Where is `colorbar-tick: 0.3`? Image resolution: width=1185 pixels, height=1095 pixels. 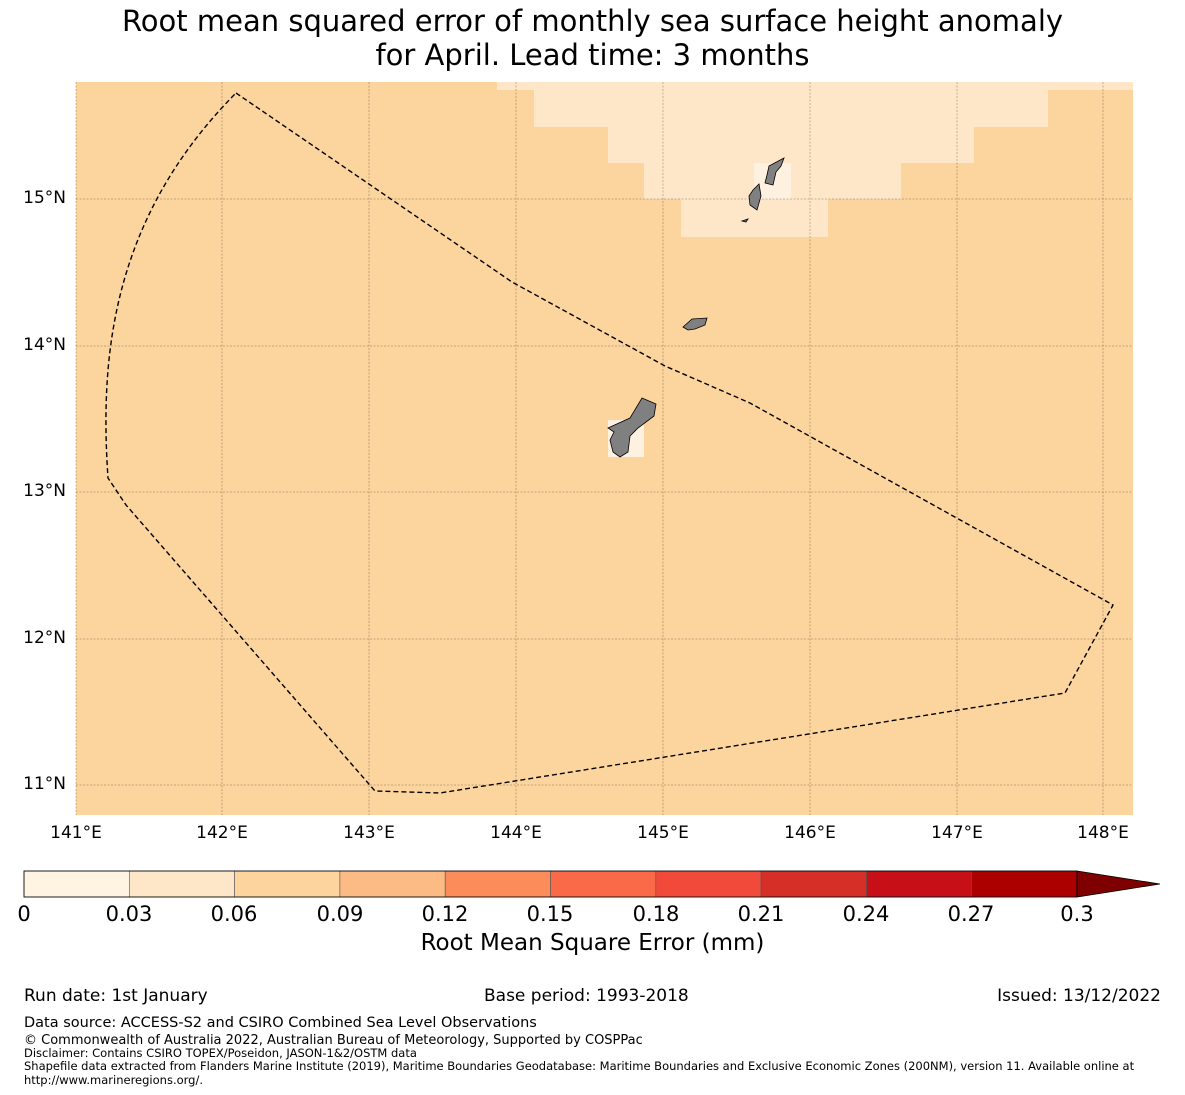 colorbar-tick: 0.3 is located at coordinates (1077, 914).